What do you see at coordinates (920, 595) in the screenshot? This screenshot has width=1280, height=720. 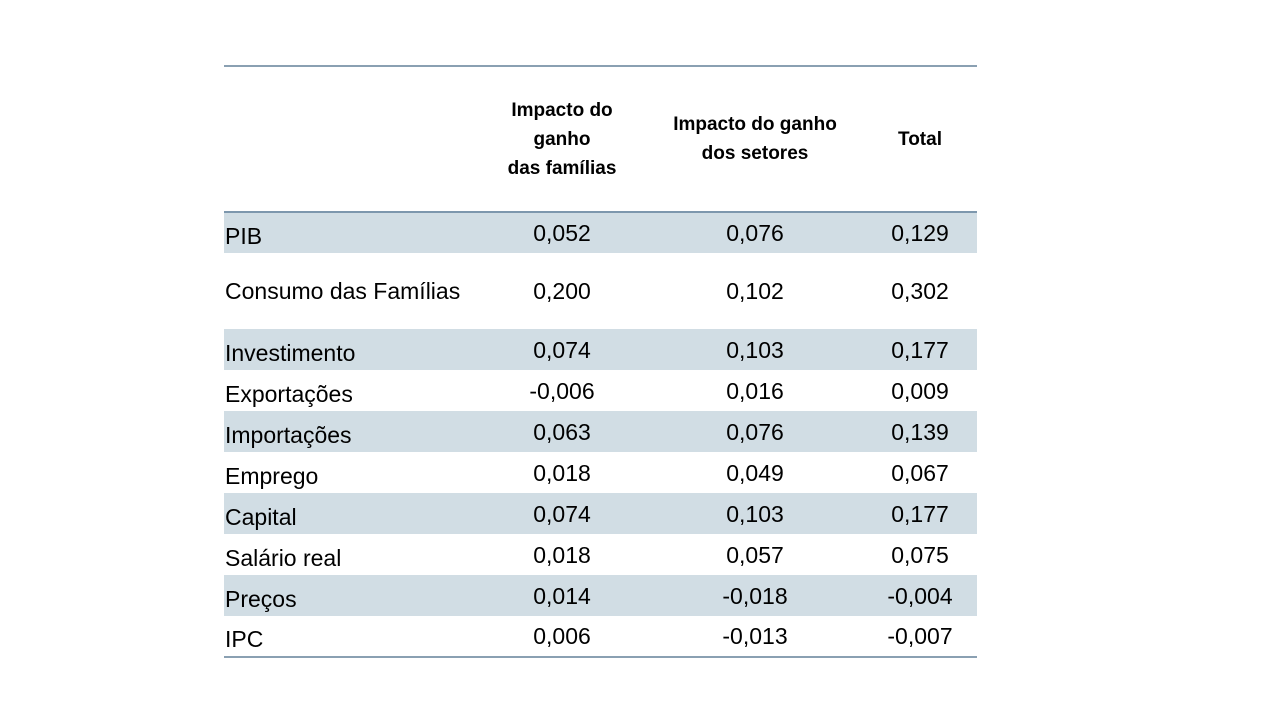 I see `cell-total: -0,004` at bounding box center [920, 595].